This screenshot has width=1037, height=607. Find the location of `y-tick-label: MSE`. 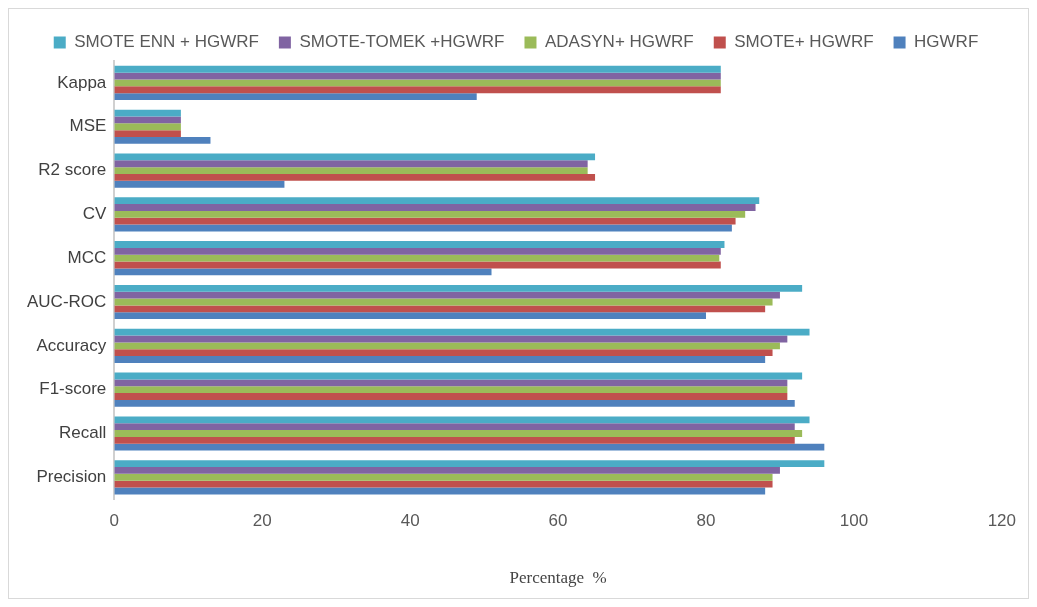

y-tick-label: MSE is located at coordinates (88, 126).